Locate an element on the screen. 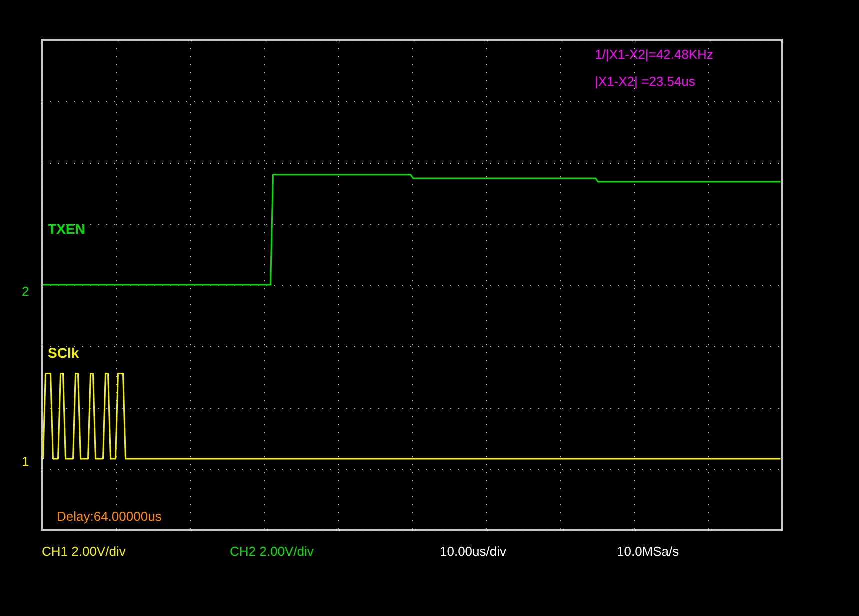 This screenshot has width=859, height=616. text: TXEN is located at coordinates (67, 229).